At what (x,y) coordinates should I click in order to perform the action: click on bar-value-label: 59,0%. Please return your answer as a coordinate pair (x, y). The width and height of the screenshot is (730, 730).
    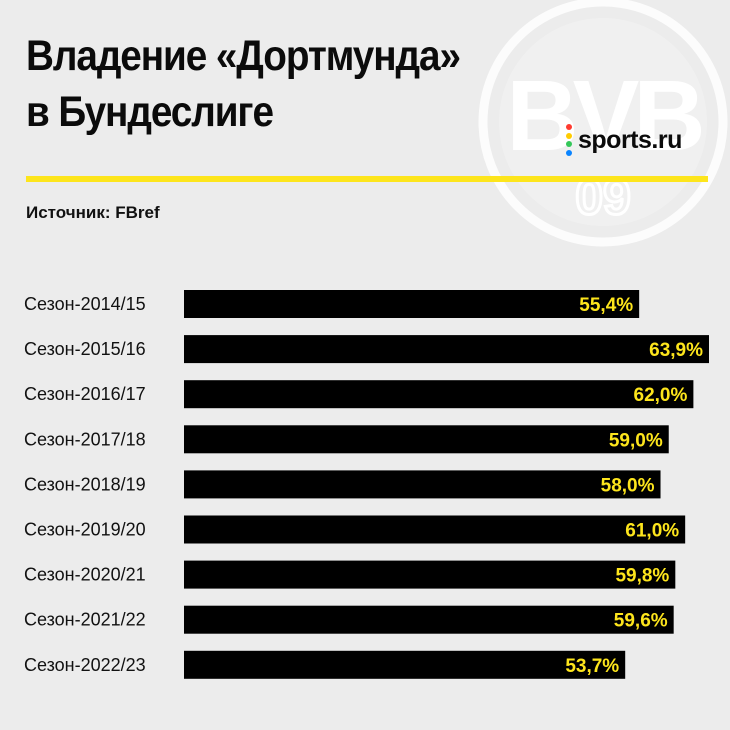
    Looking at the image, I should click on (636, 440).